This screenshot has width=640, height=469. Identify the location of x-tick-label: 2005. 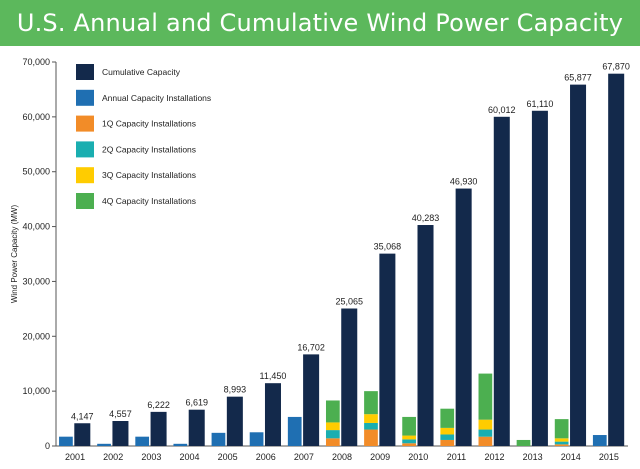
(228, 457).